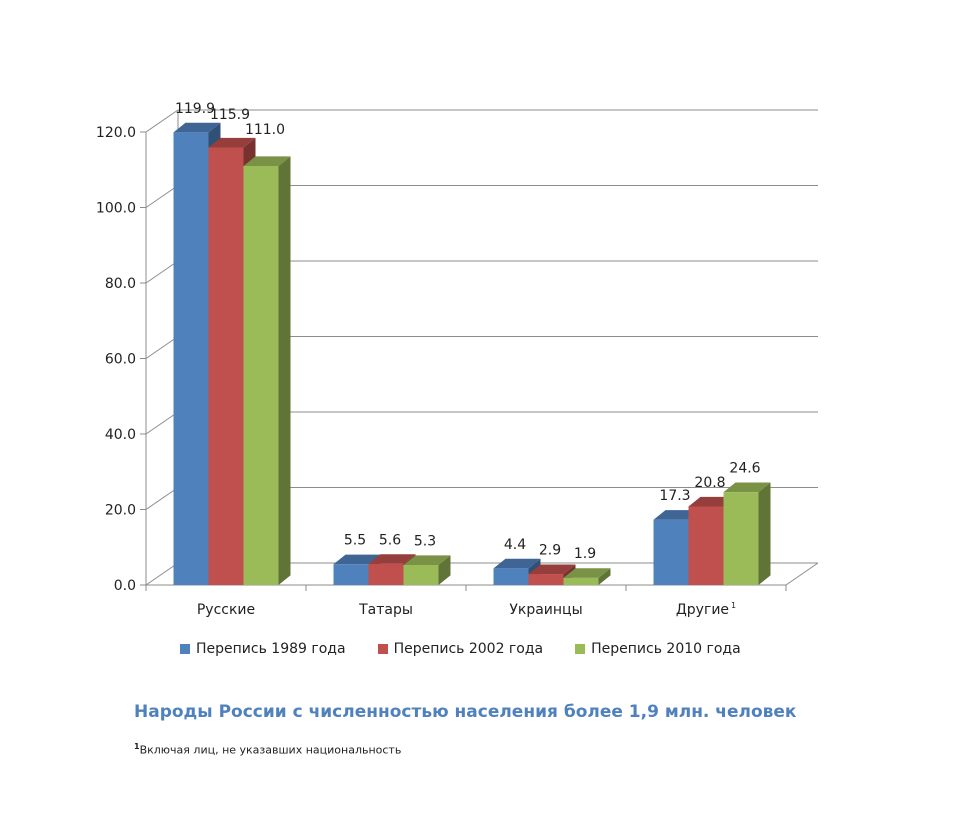  What do you see at coordinates (120, 360) in the screenshot?
I see `y-tick-label: 60.0` at bounding box center [120, 360].